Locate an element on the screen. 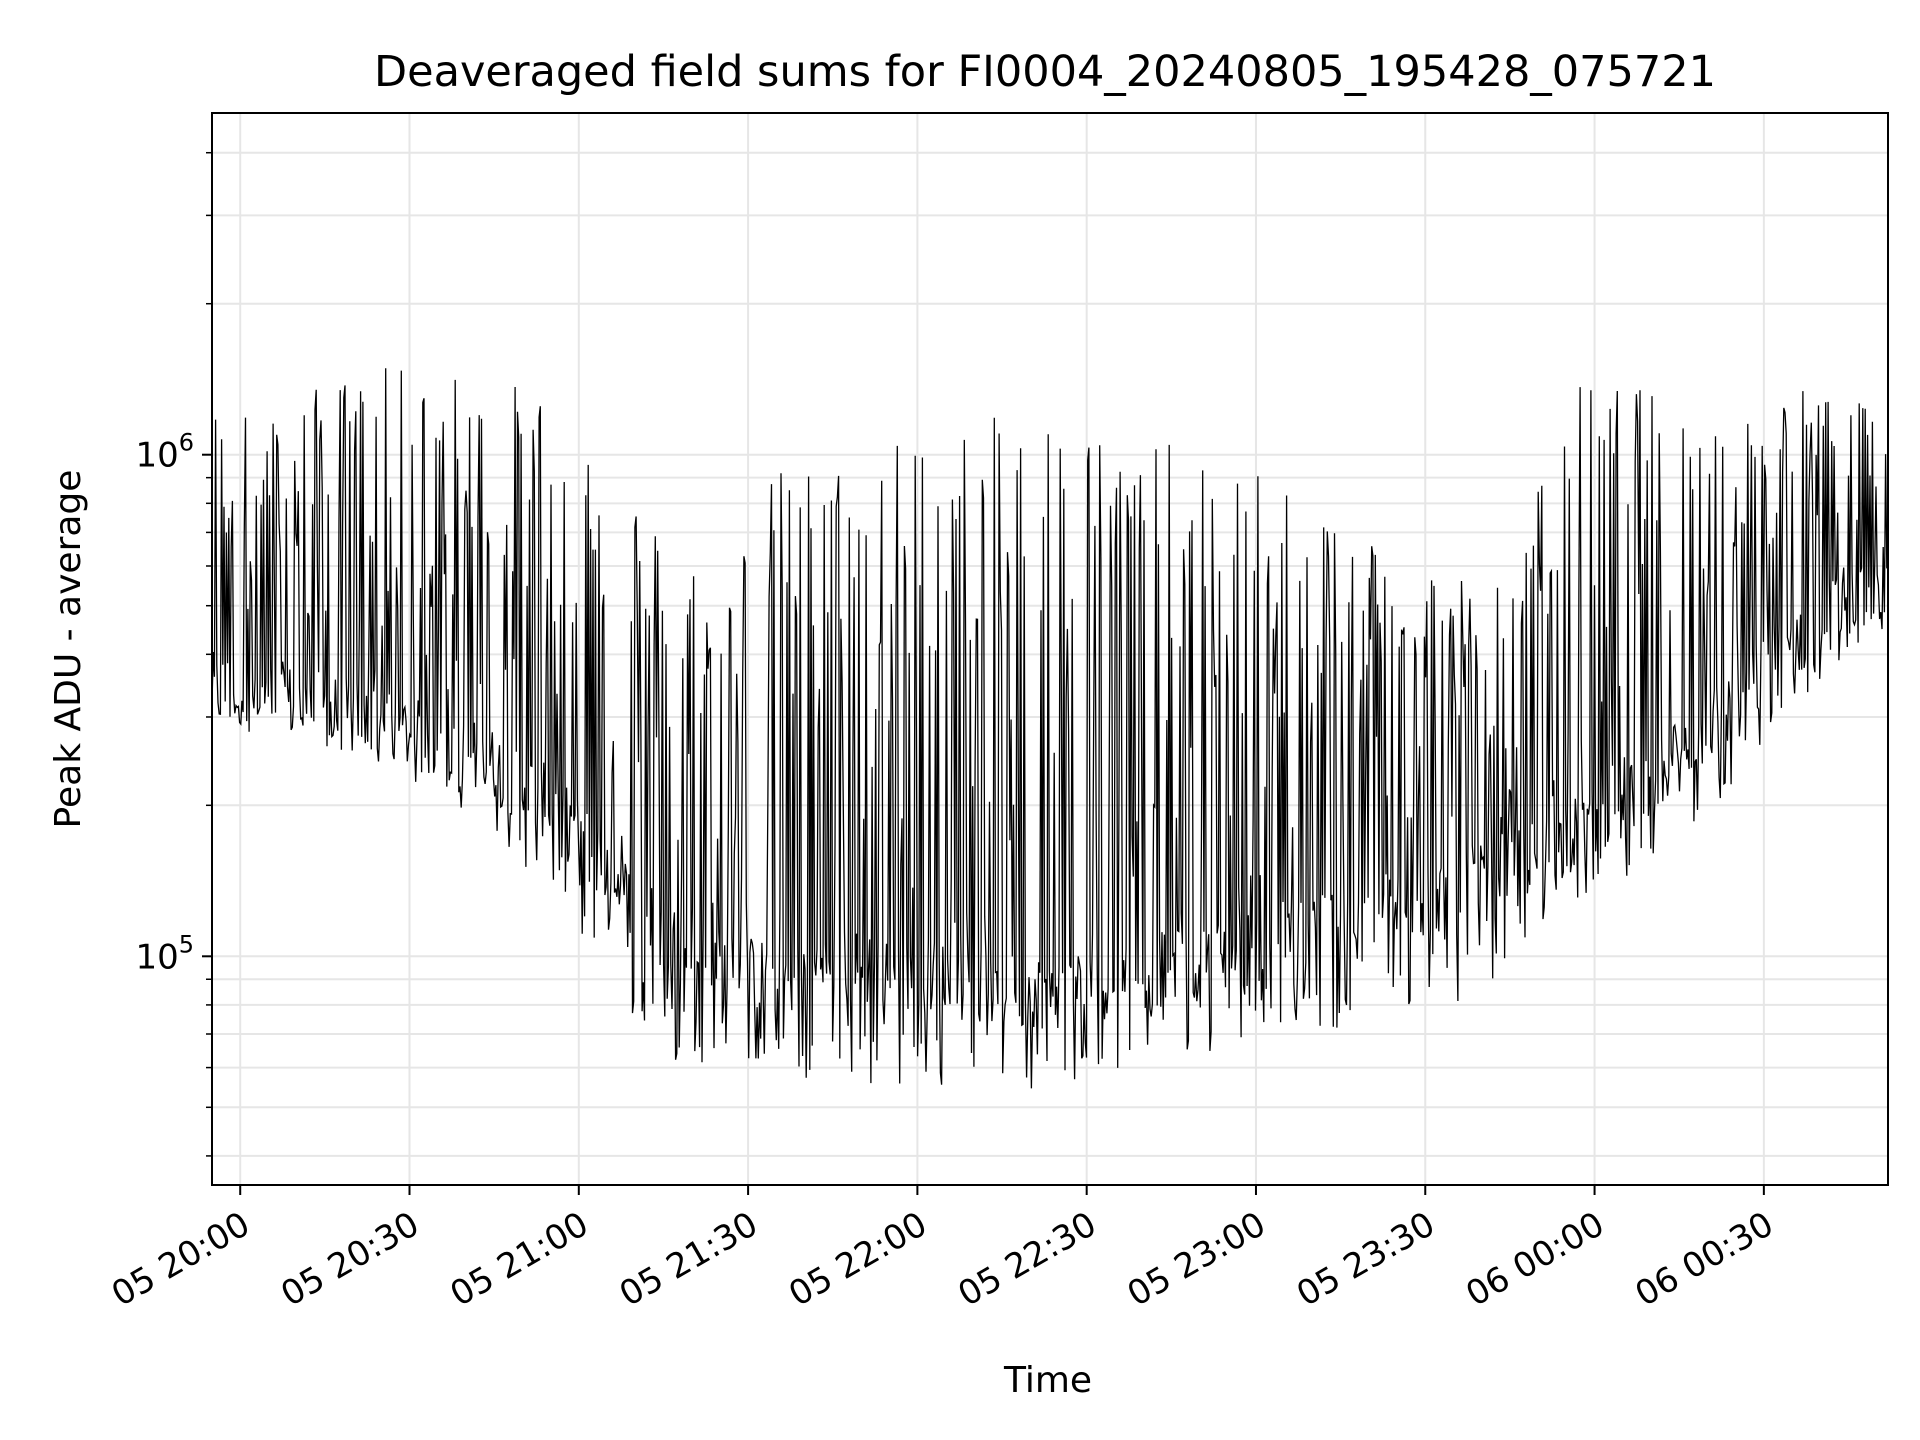 Image resolution: width=1920 pixels, height=1440 pixels. x-axis-label: Time is located at coordinates (1047, 1380).